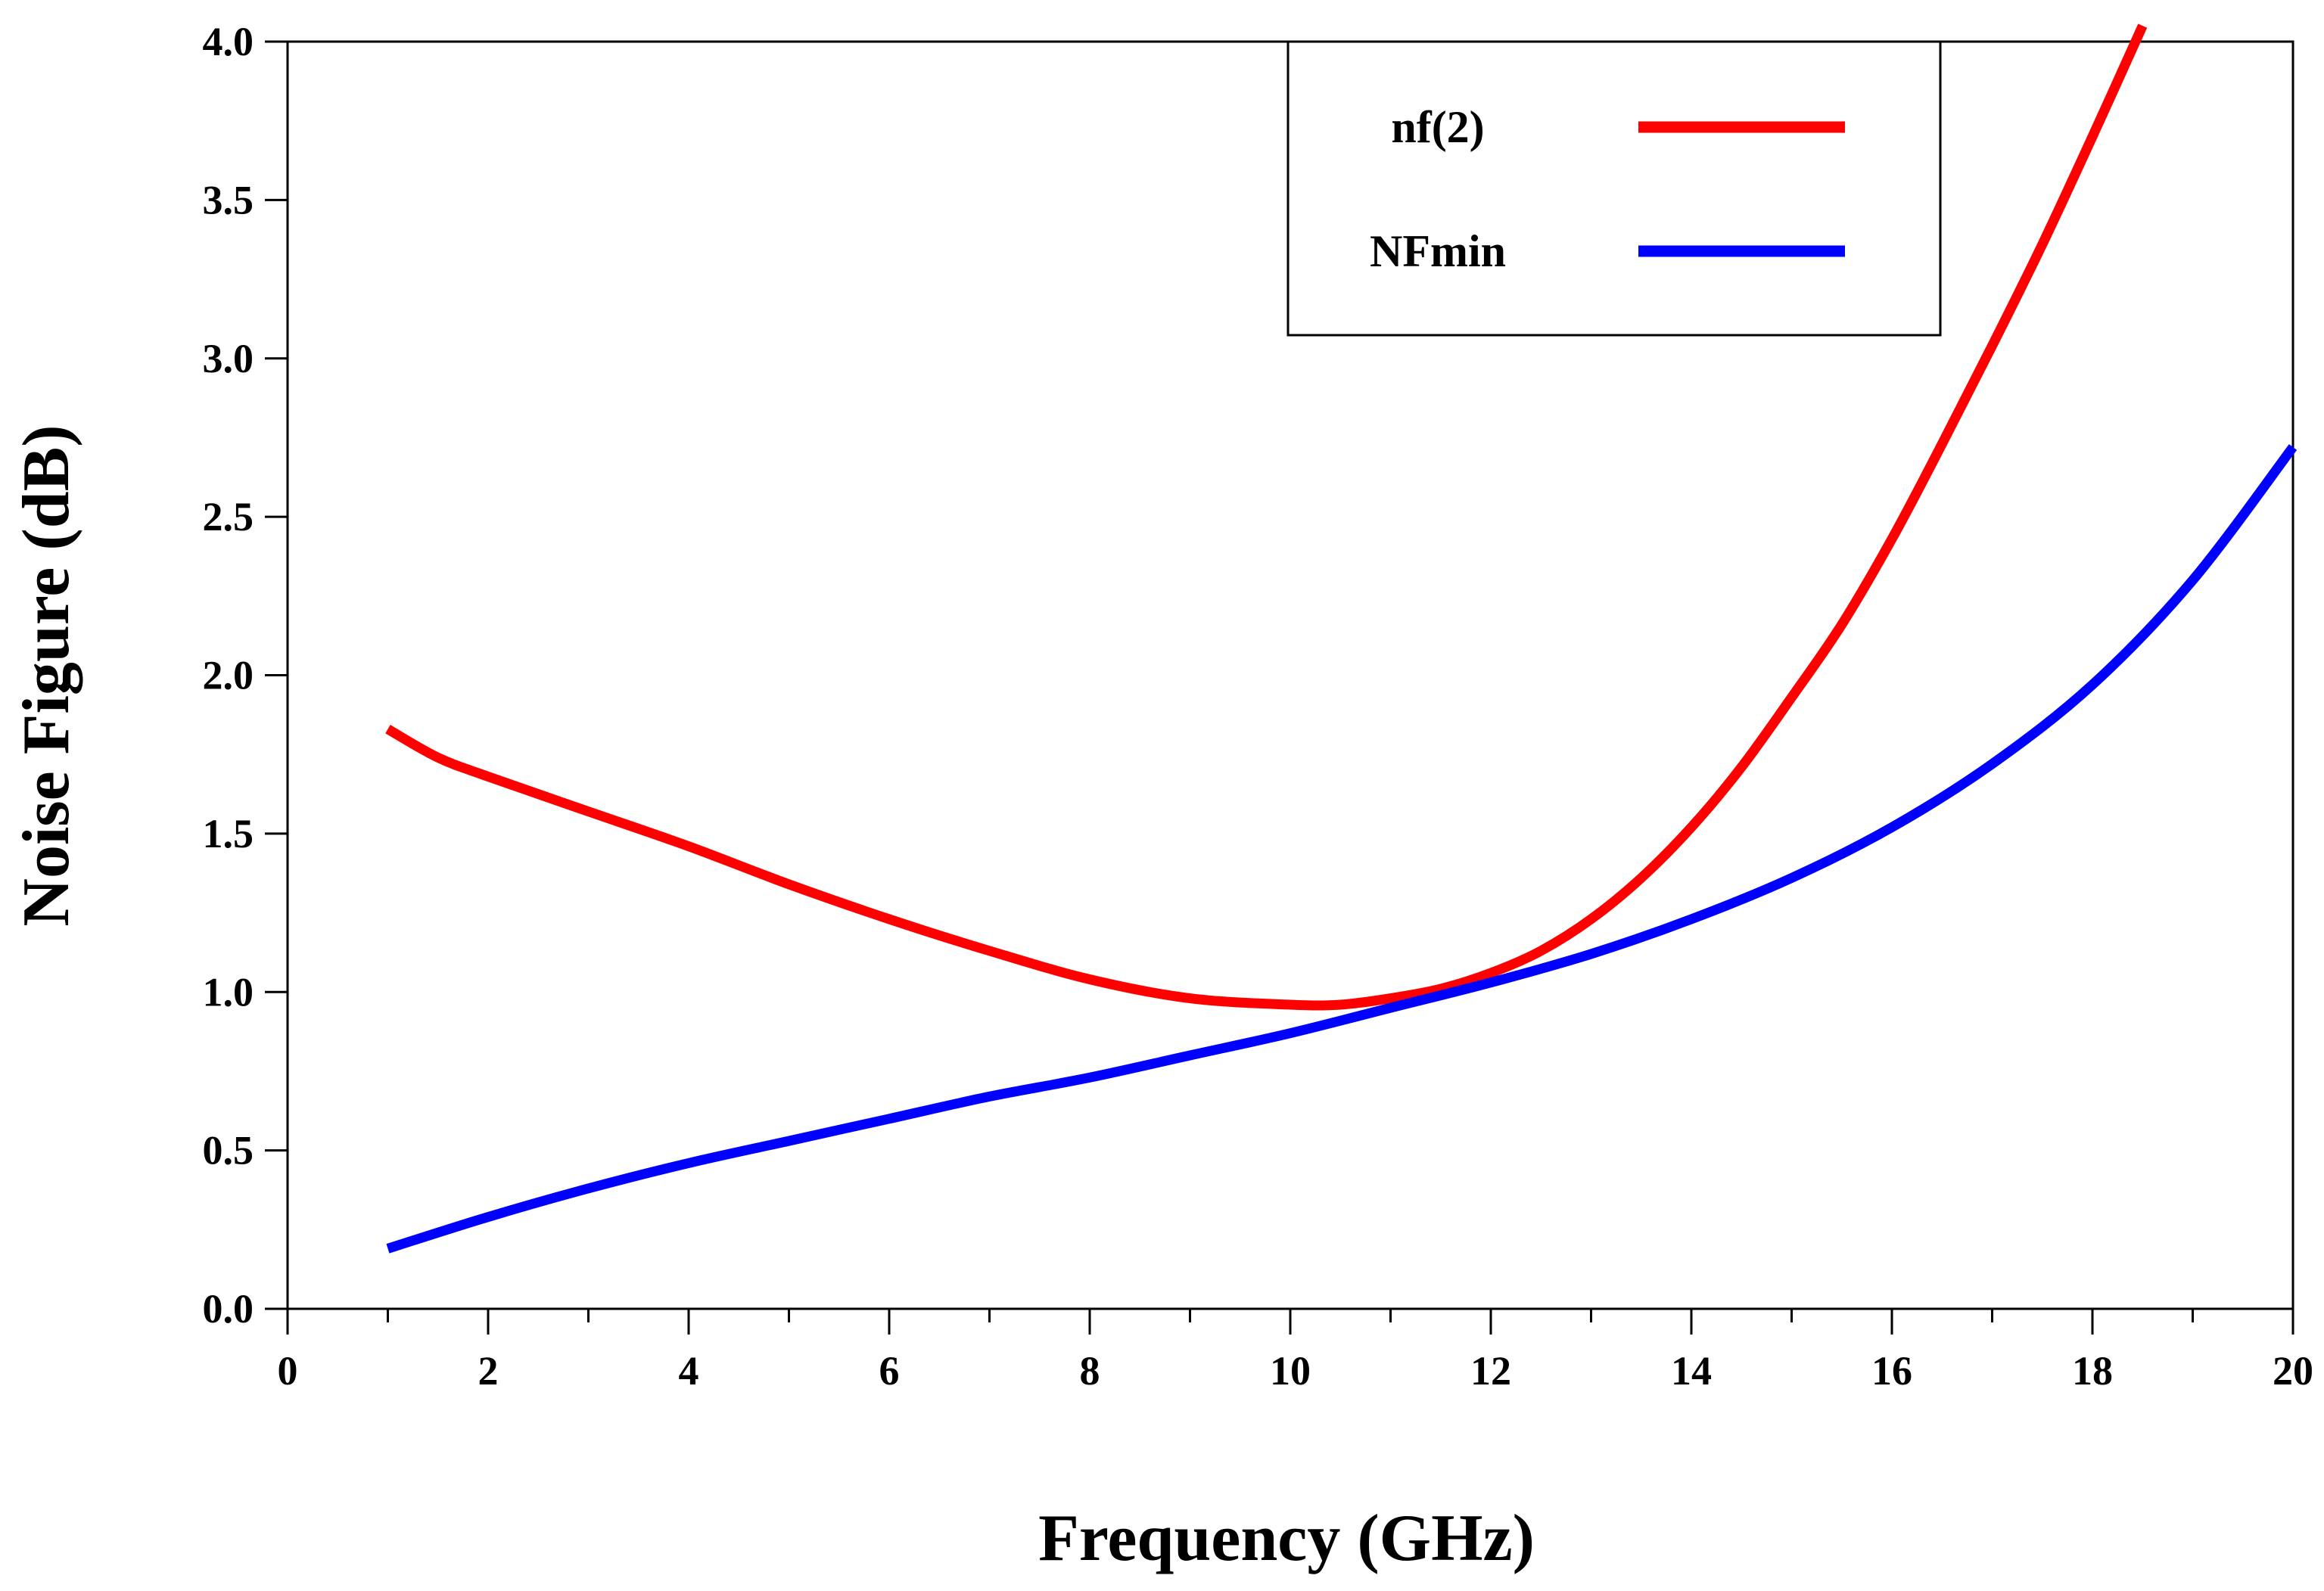 The image size is (2324, 1591). I want to click on y-tick-label: 1.5, so click(228, 834).